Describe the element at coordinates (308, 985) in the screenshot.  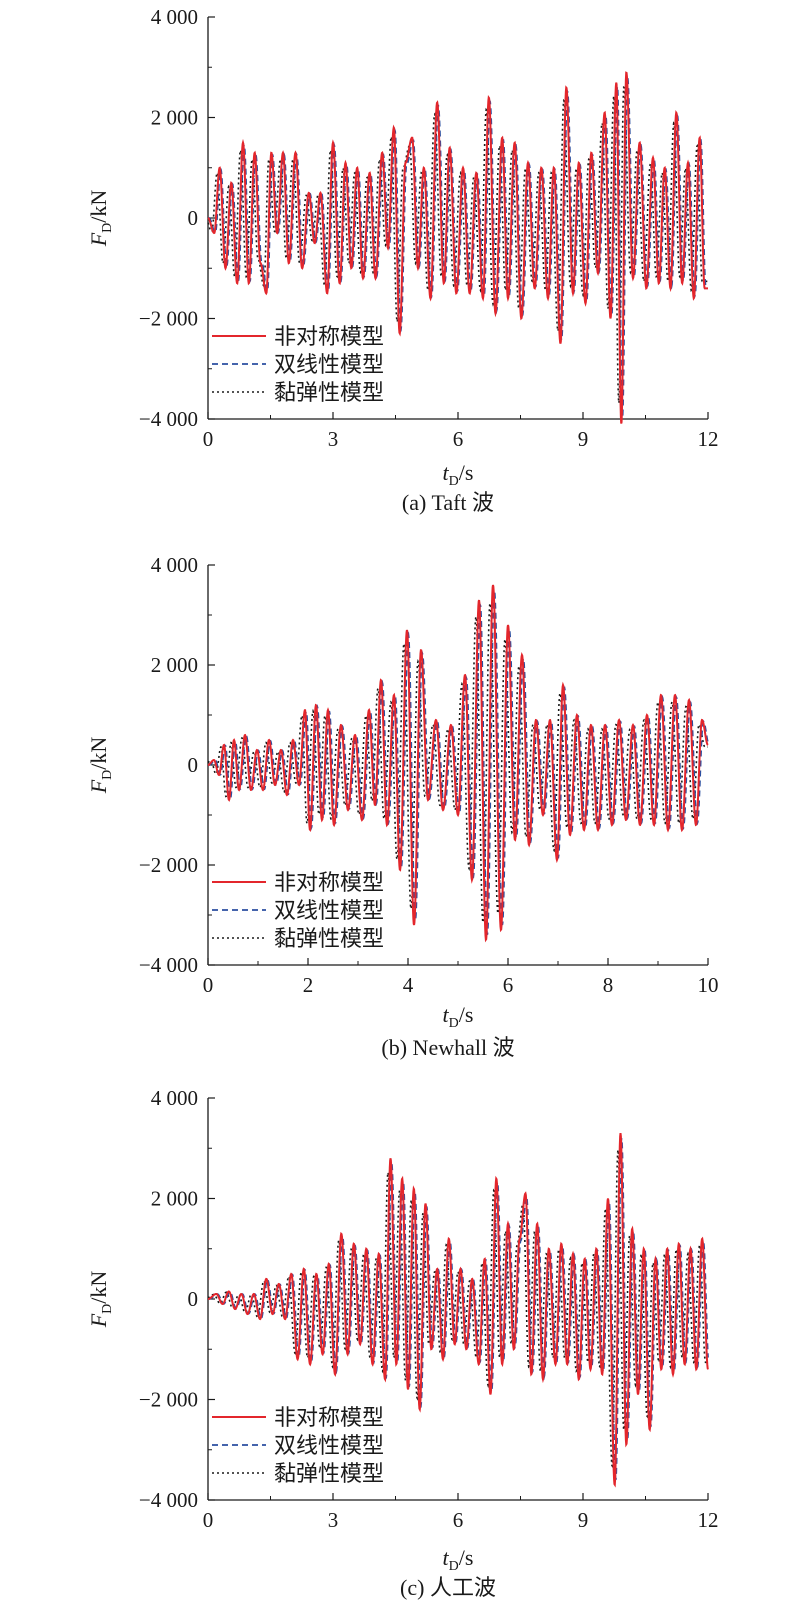
I see `x-tick-label: 2` at that location.